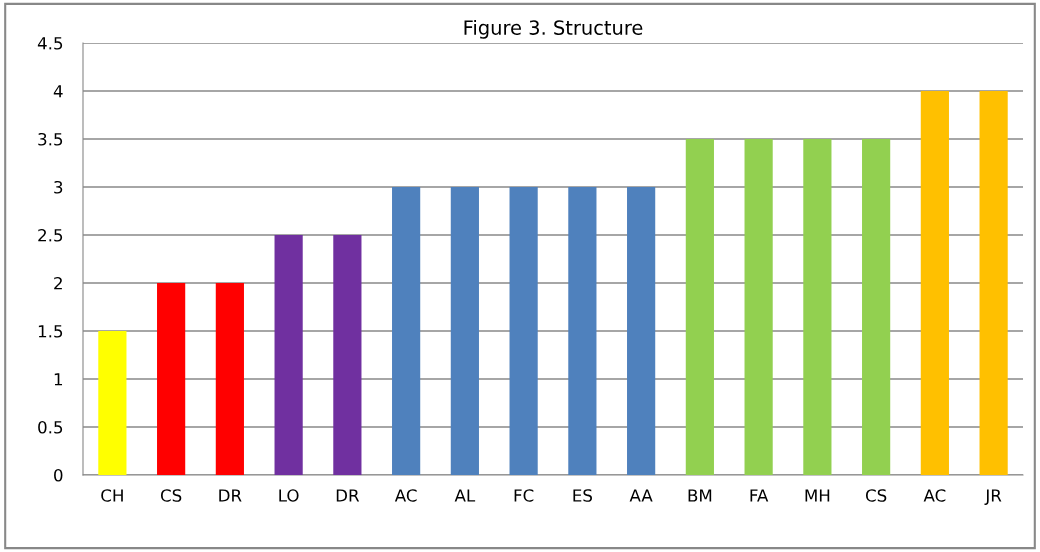 This screenshot has width=1040, height=552. Describe the element at coordinates (993, 497) in the screenshot. I see `x-tick-label: JR` at that location.